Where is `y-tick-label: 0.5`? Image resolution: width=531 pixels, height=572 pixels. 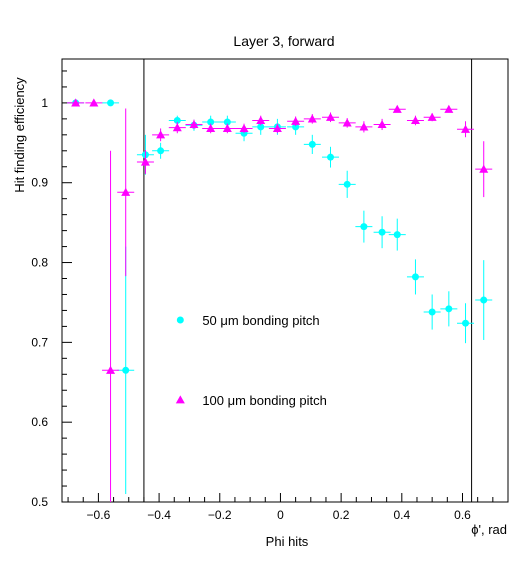
y-tick-label: 0.5 is located at coordinates (39, 502).